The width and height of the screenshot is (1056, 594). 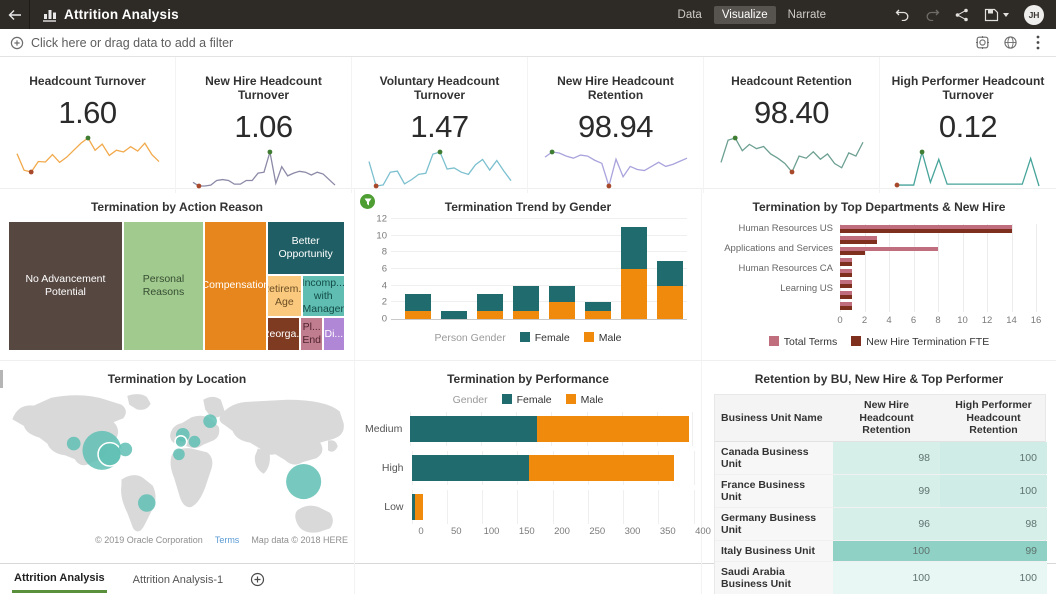 What do you see at coordinates (997, 15) in the screenshot?
I see `save-menu-button` at bounding box center [997, 15].